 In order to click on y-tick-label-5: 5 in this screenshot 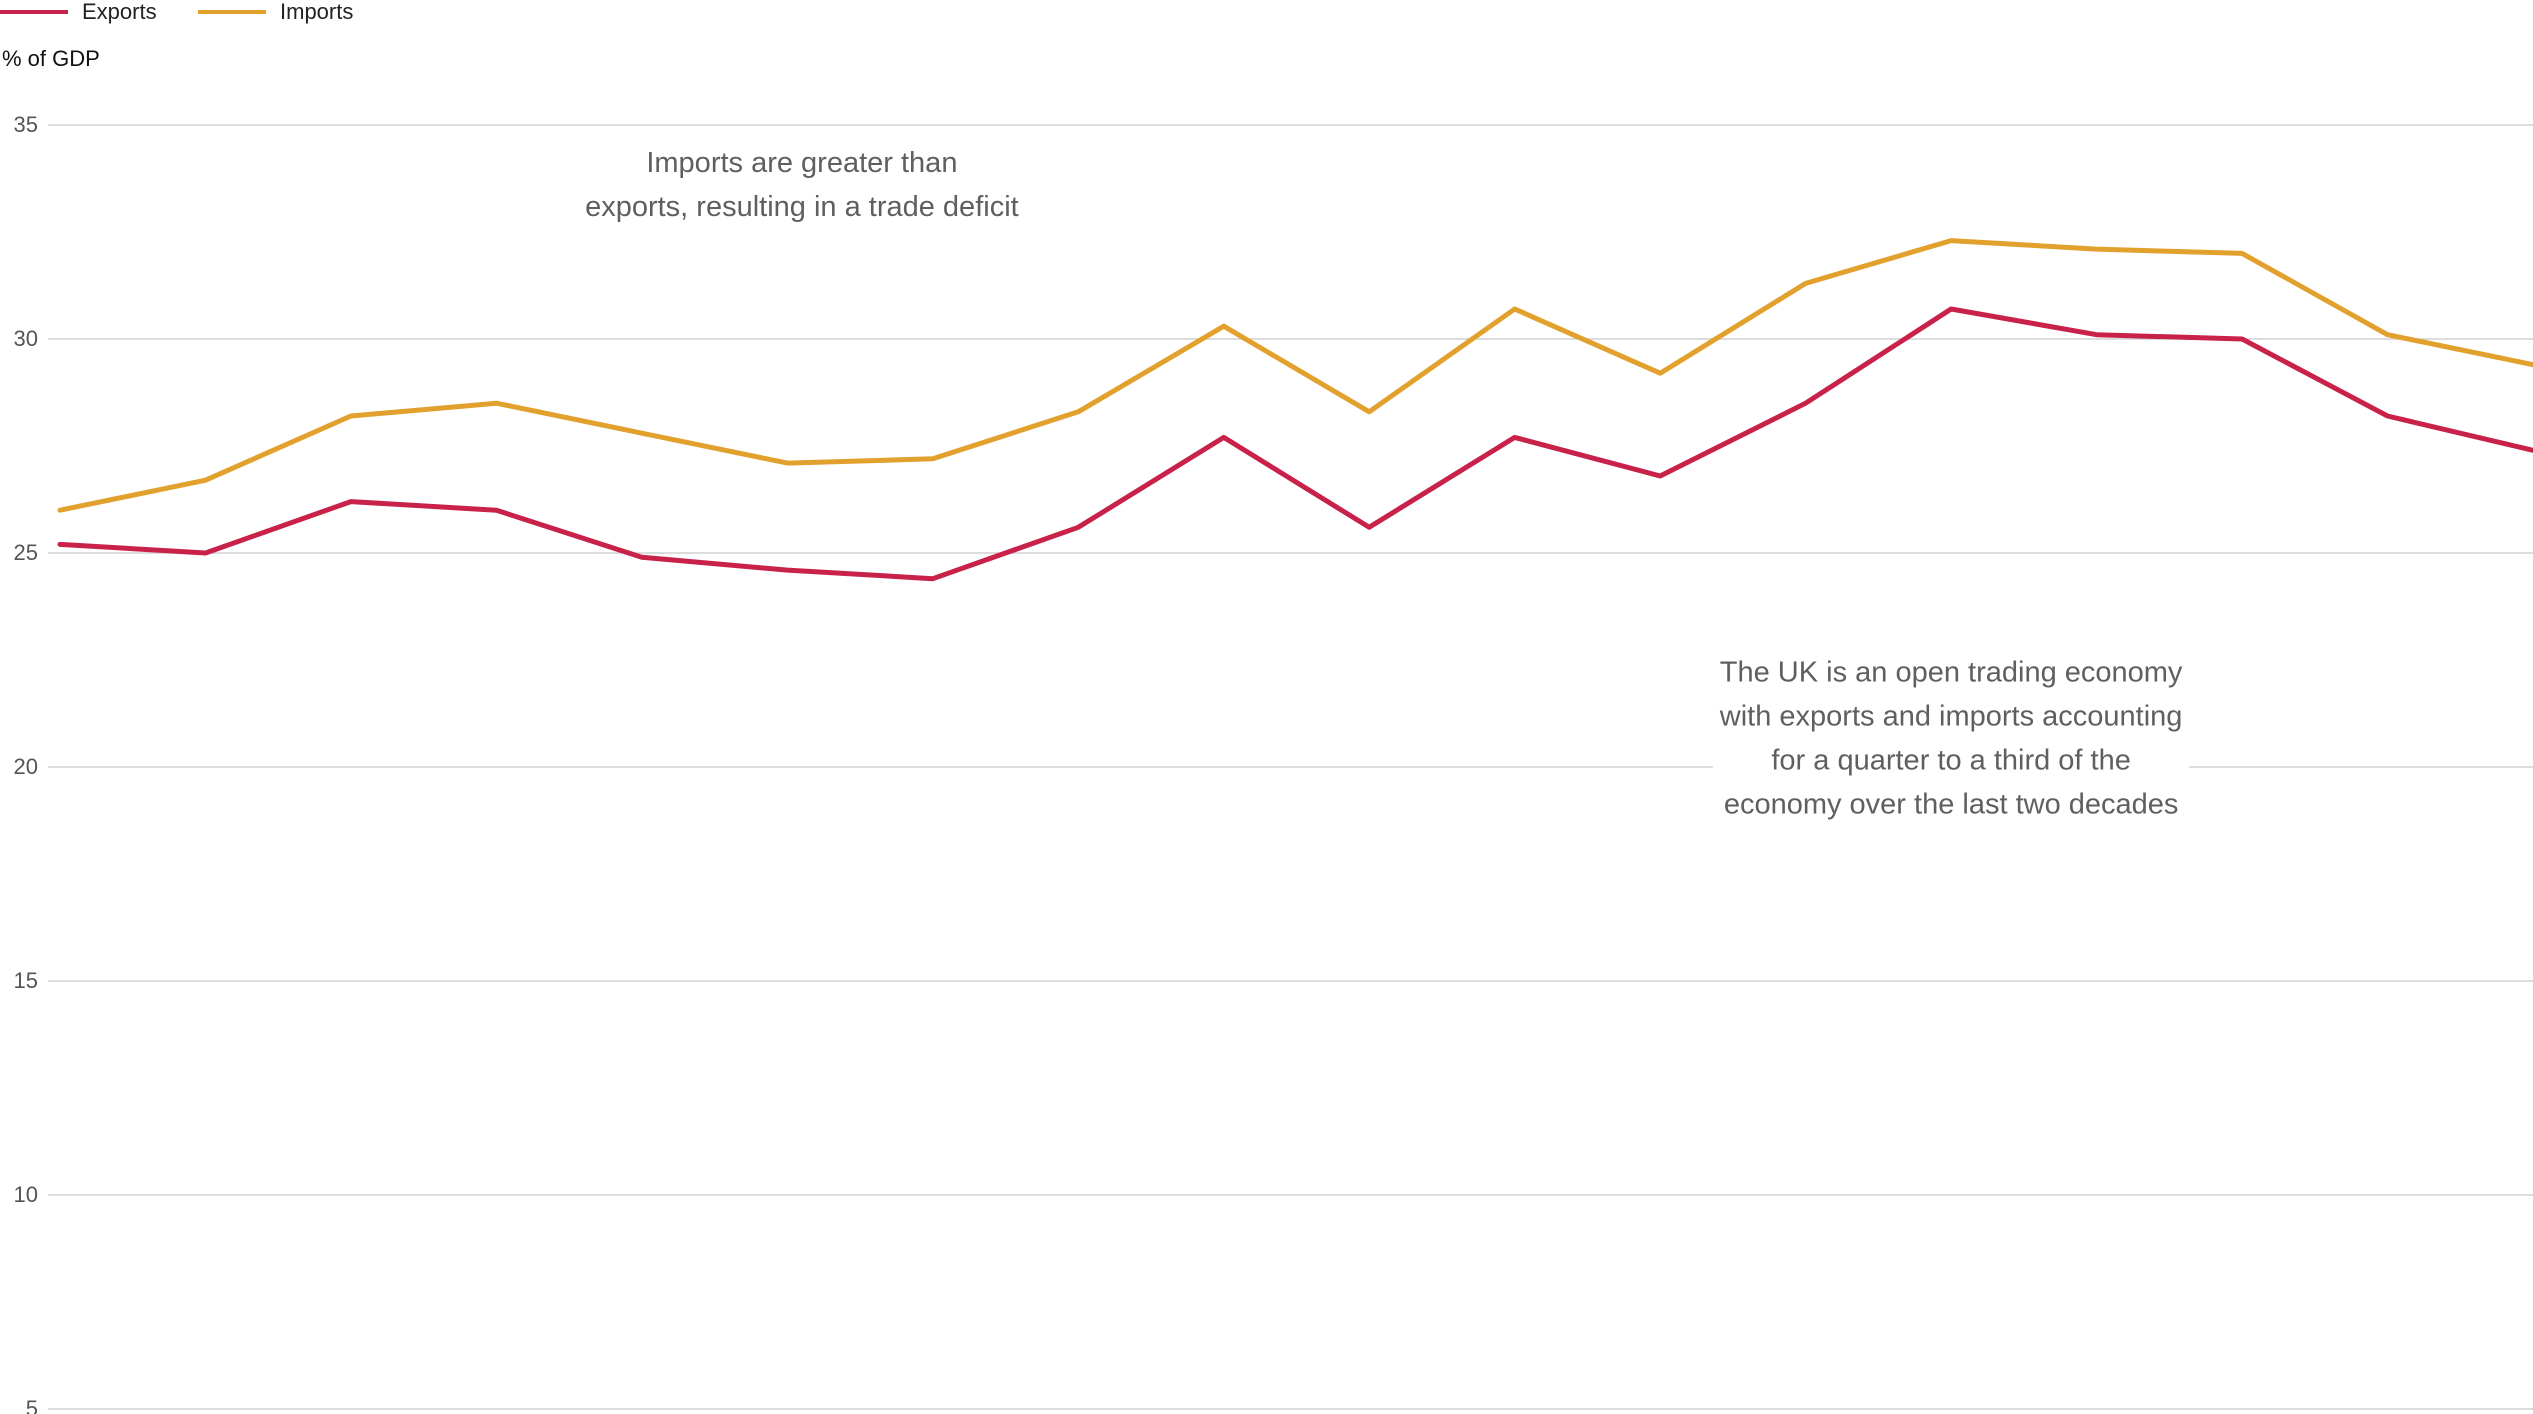, I will do `click(32, 1405)`.